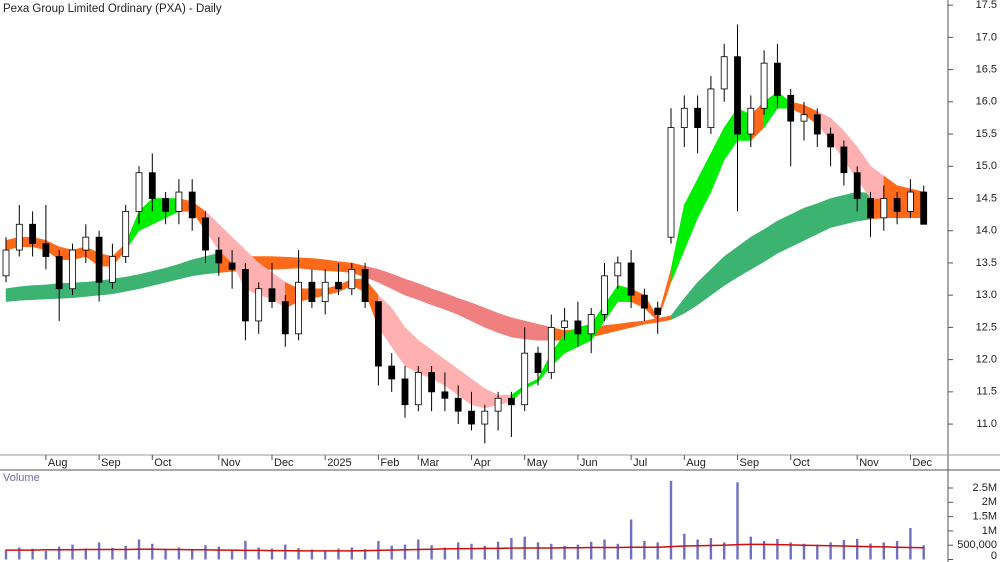  Describe the element at coordinates (985, 517) in the screenshot. I see `y-tick-label: 1.5M` at that location.